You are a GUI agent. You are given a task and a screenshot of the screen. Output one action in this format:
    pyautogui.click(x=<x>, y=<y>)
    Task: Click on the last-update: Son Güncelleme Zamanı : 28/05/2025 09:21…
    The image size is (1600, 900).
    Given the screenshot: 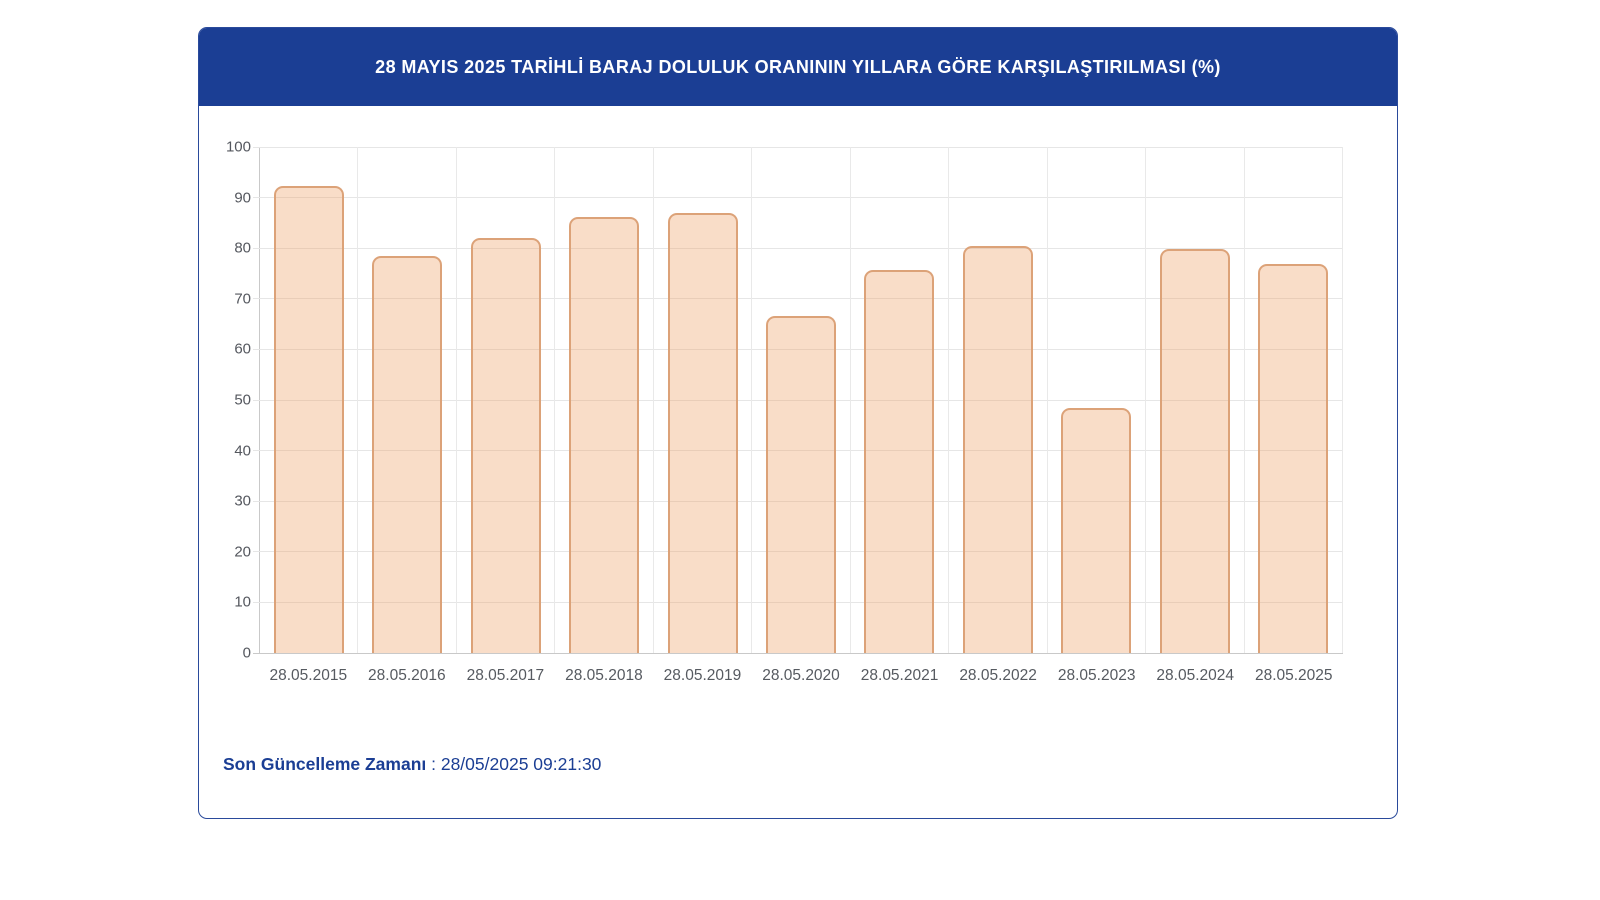 What is the action you would take?
    pyautogui.click(x=412, y=764)
    